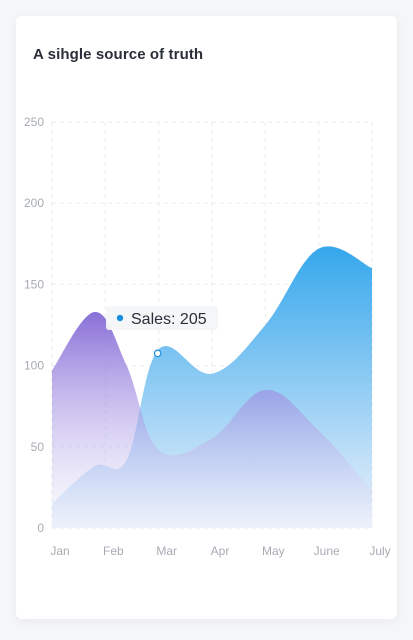  What do you see at coordinates (169, 319) in the screenshot?
I see `tooltip-text: Sales: 205` at bounding box center [169, 319].